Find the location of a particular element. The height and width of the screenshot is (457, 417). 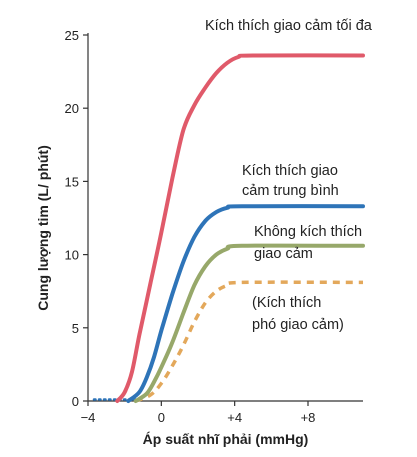

y-axis-title: Cung lượng tim (L/ phút) is located at coordinates (43, 228).